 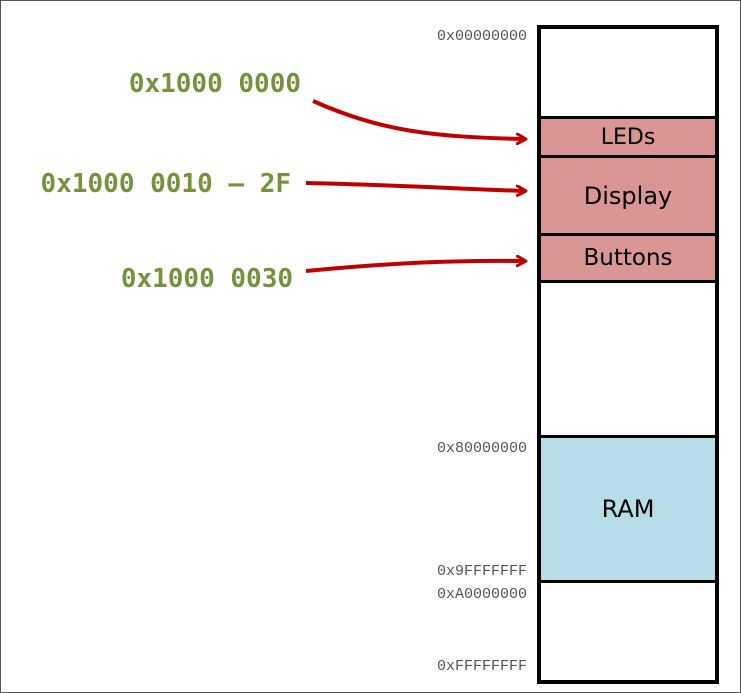 I want to click on region-buttons-label: Buttons, so click(x=628, y=258).